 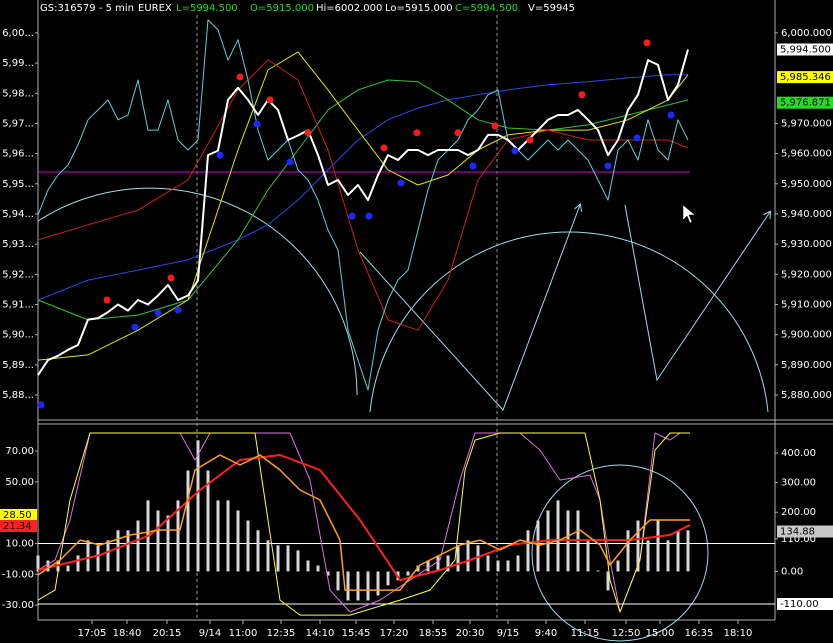 I want to click on y-tick-label: 300.00, so click(x=798, y=483).